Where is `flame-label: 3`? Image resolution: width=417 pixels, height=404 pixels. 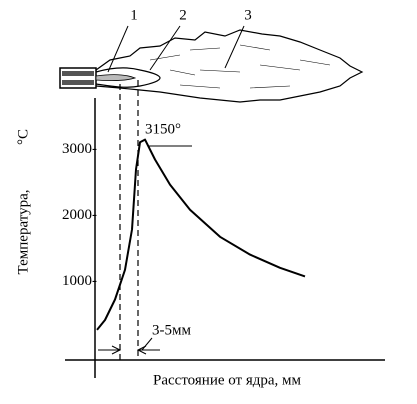 flame-label: 3 is located at coordinates (248, 15).